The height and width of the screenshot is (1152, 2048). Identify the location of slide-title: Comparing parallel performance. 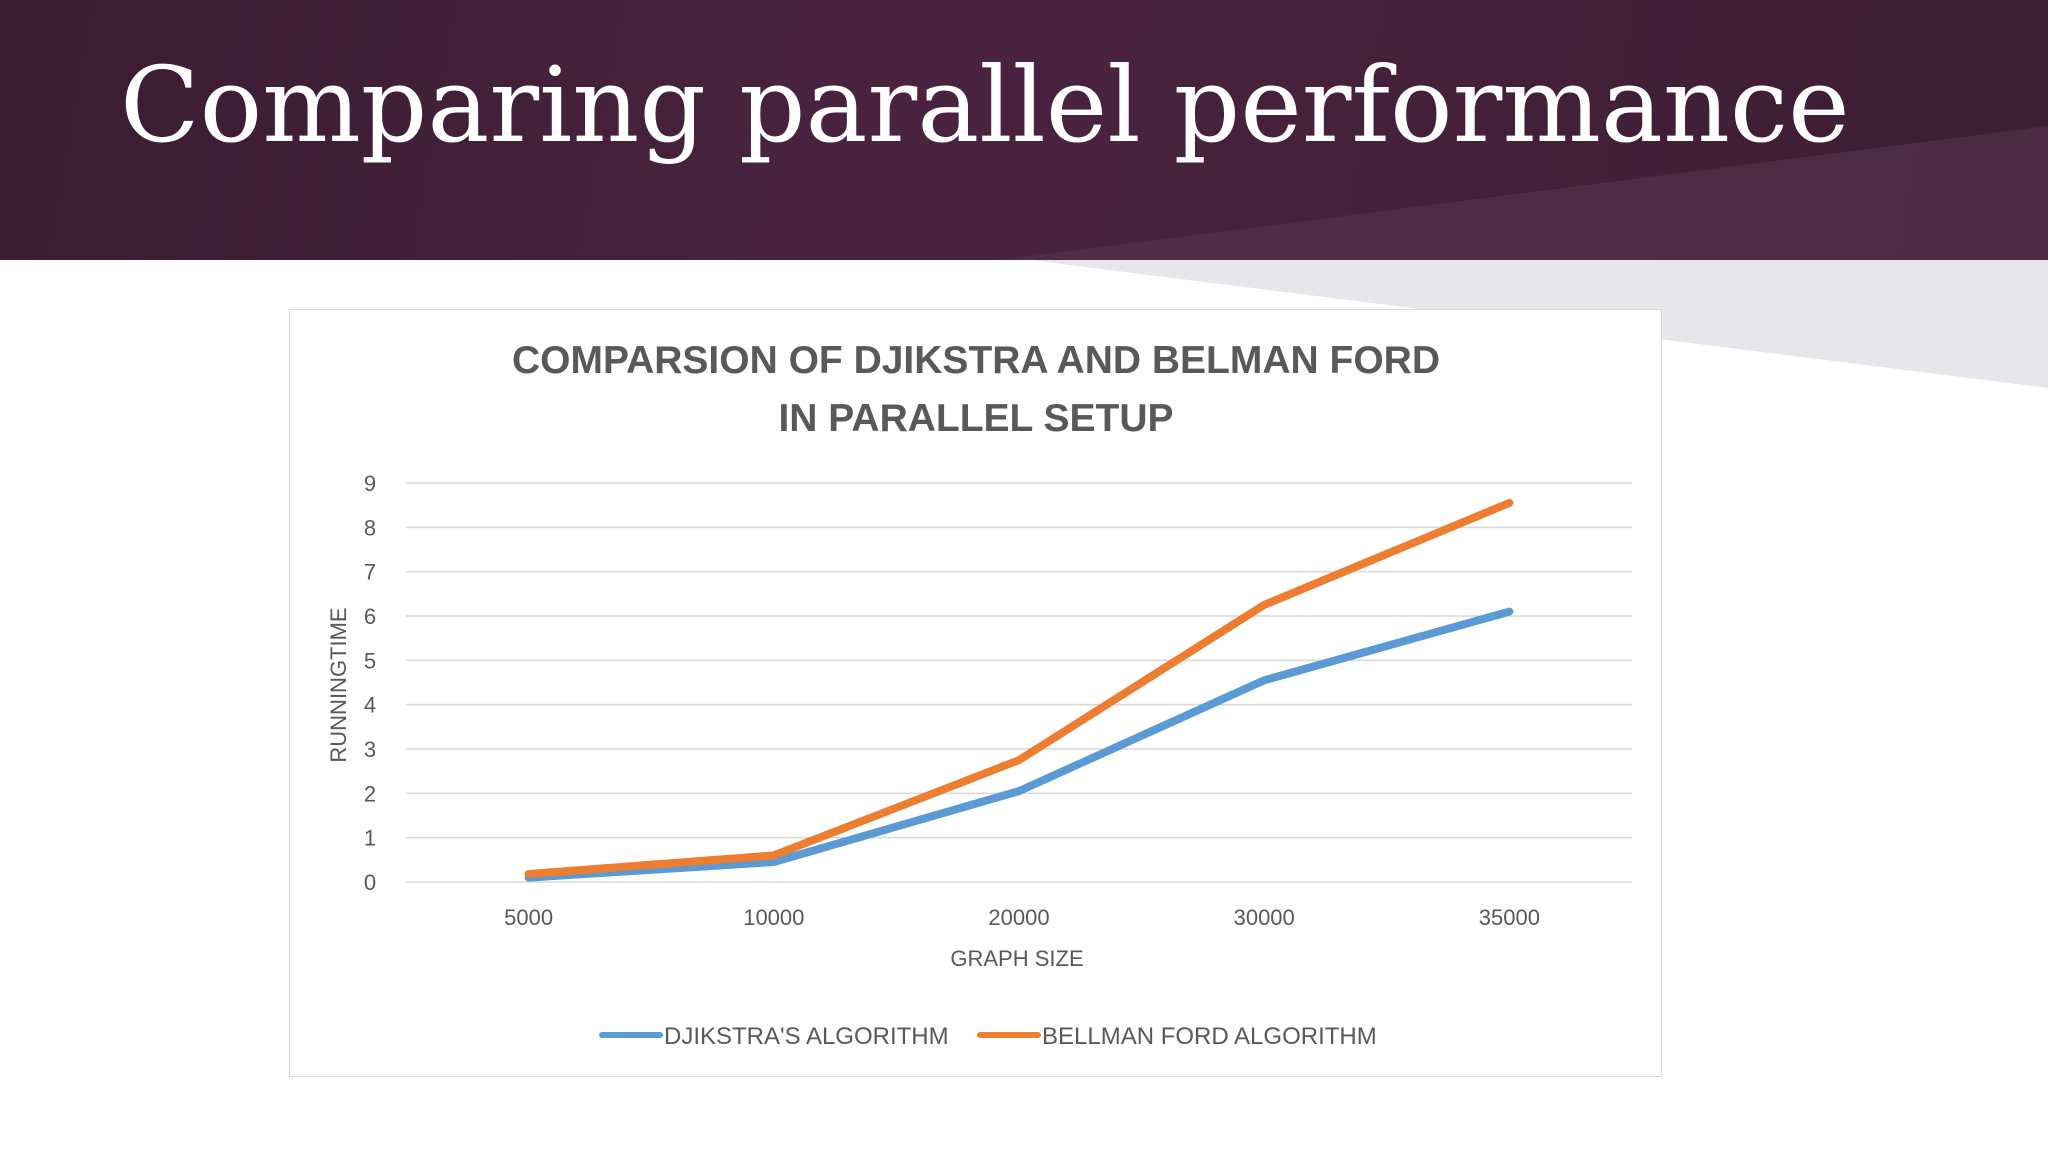
(985, 105).